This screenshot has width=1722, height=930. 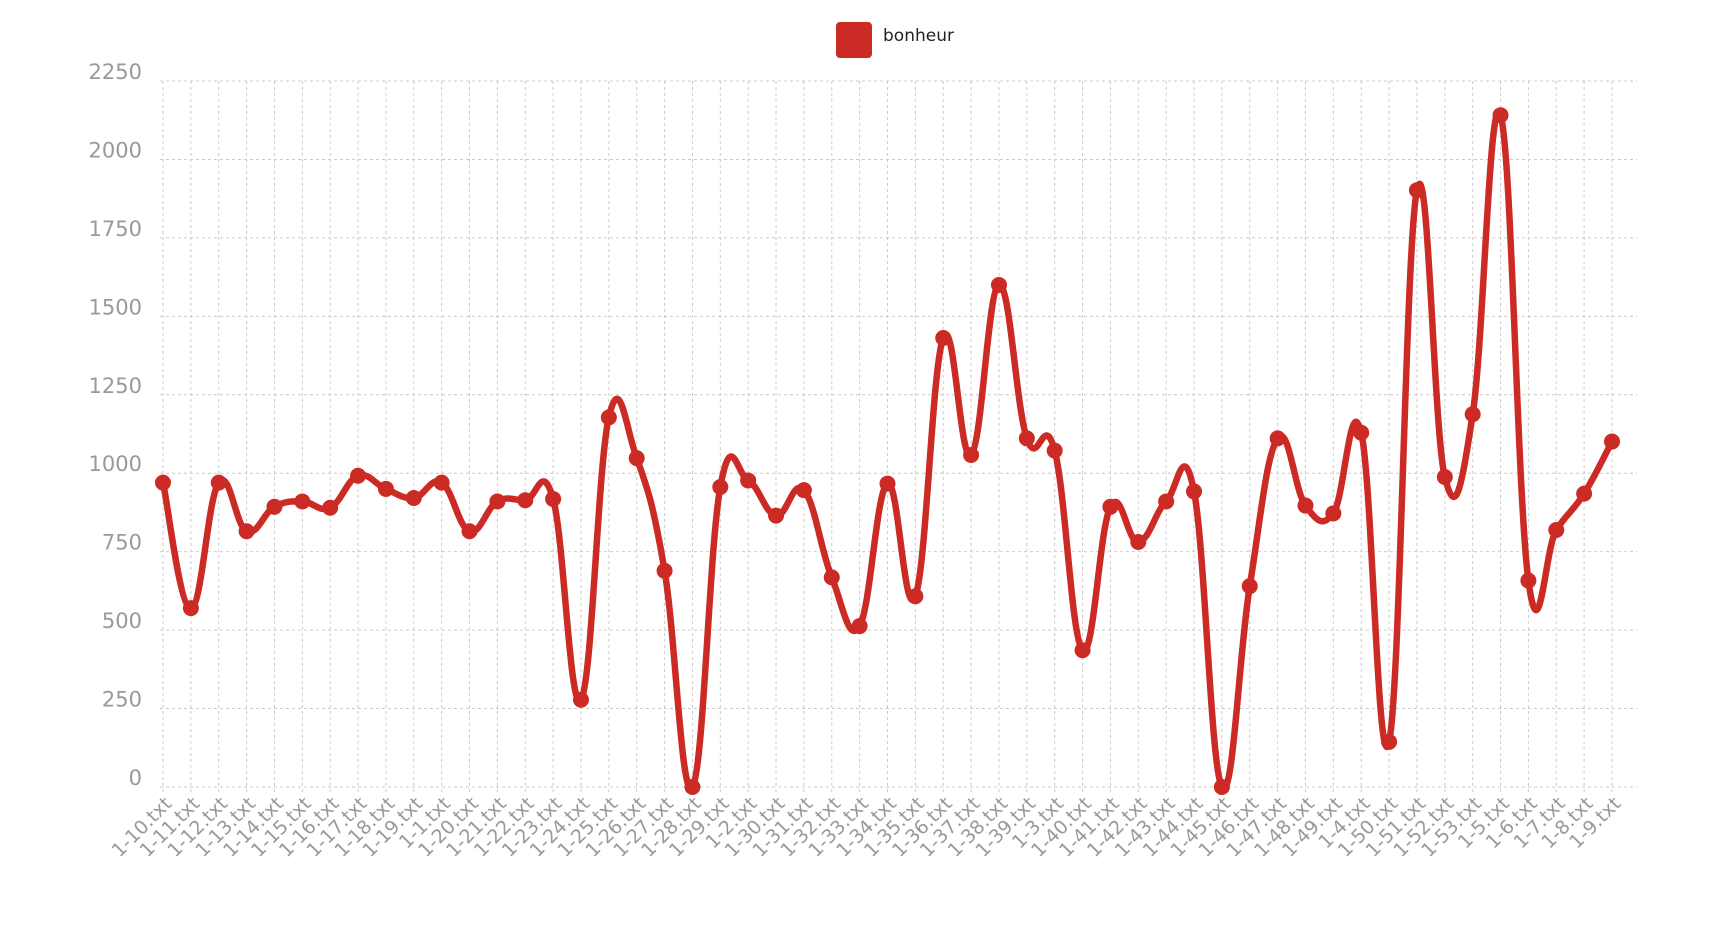 I want to click on legend-label: bonheur, so click(x=918, y=36).